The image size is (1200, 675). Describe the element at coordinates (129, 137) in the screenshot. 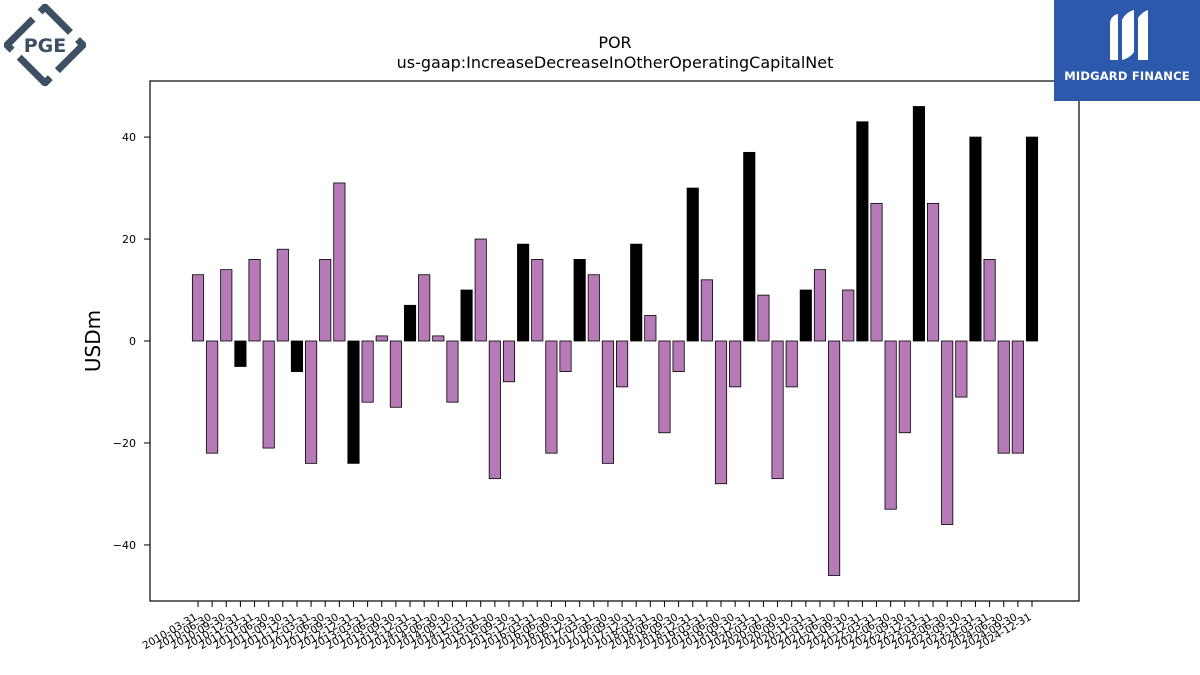

I see `y-tick-label: 40` at that location.